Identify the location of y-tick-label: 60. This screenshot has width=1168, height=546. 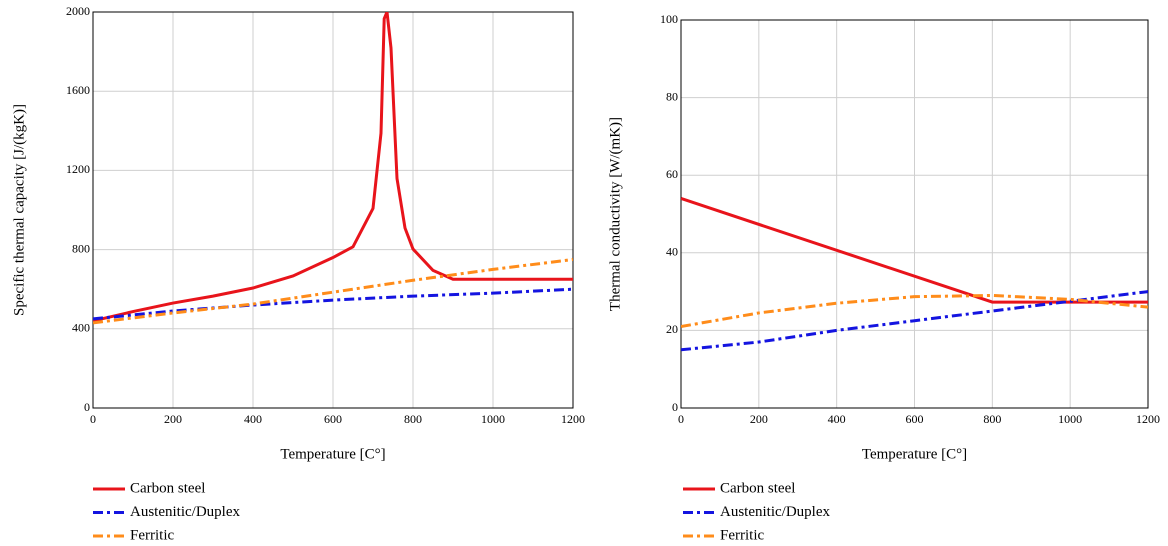
(672, 174).